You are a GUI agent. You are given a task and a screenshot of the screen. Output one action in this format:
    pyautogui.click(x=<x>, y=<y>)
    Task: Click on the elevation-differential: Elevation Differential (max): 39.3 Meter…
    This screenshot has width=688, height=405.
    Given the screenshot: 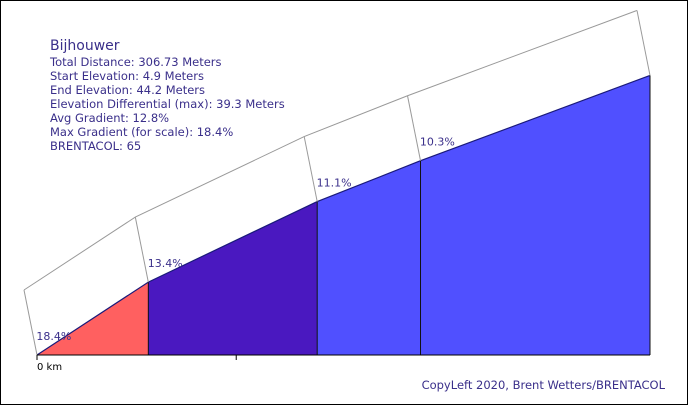 What is the action you would take?
    pyautogui.click(x=167, y=104)
    